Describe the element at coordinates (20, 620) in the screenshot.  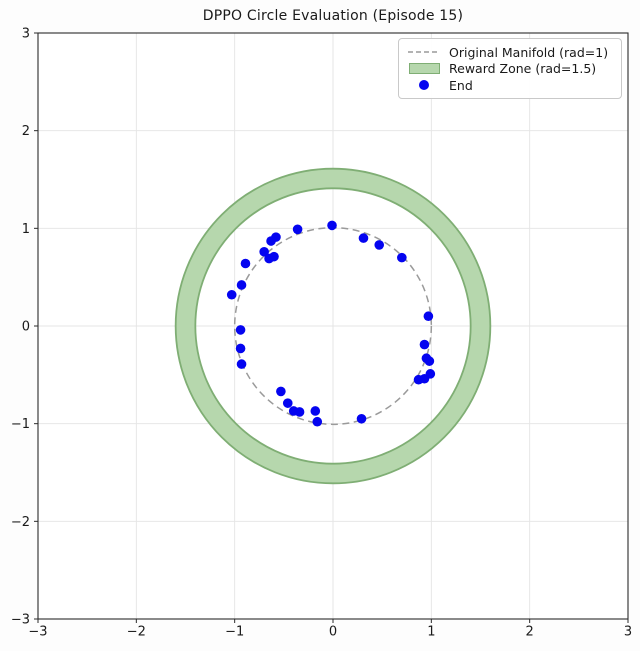
I see `y-tick-label: −3` at that location.